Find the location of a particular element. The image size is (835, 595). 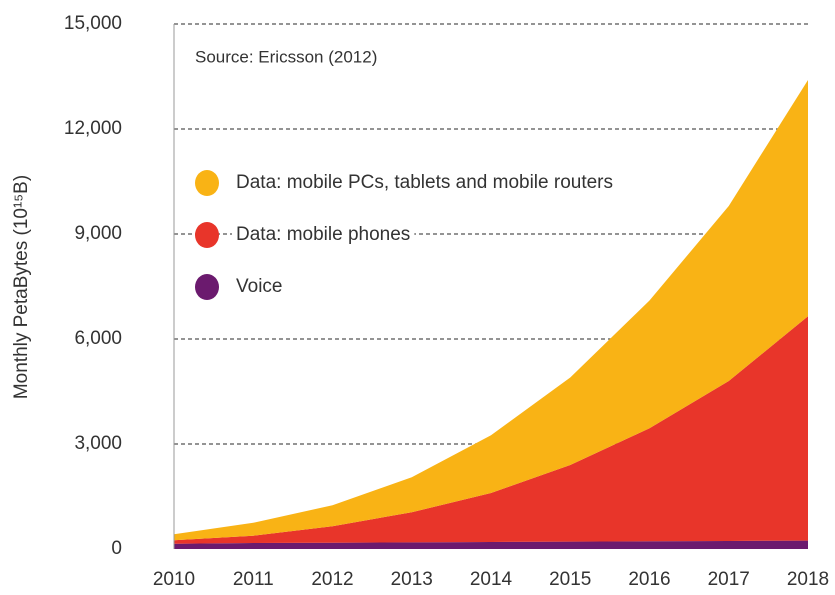

y-tick-label: 12,000 is located at coordinates (93, 128).